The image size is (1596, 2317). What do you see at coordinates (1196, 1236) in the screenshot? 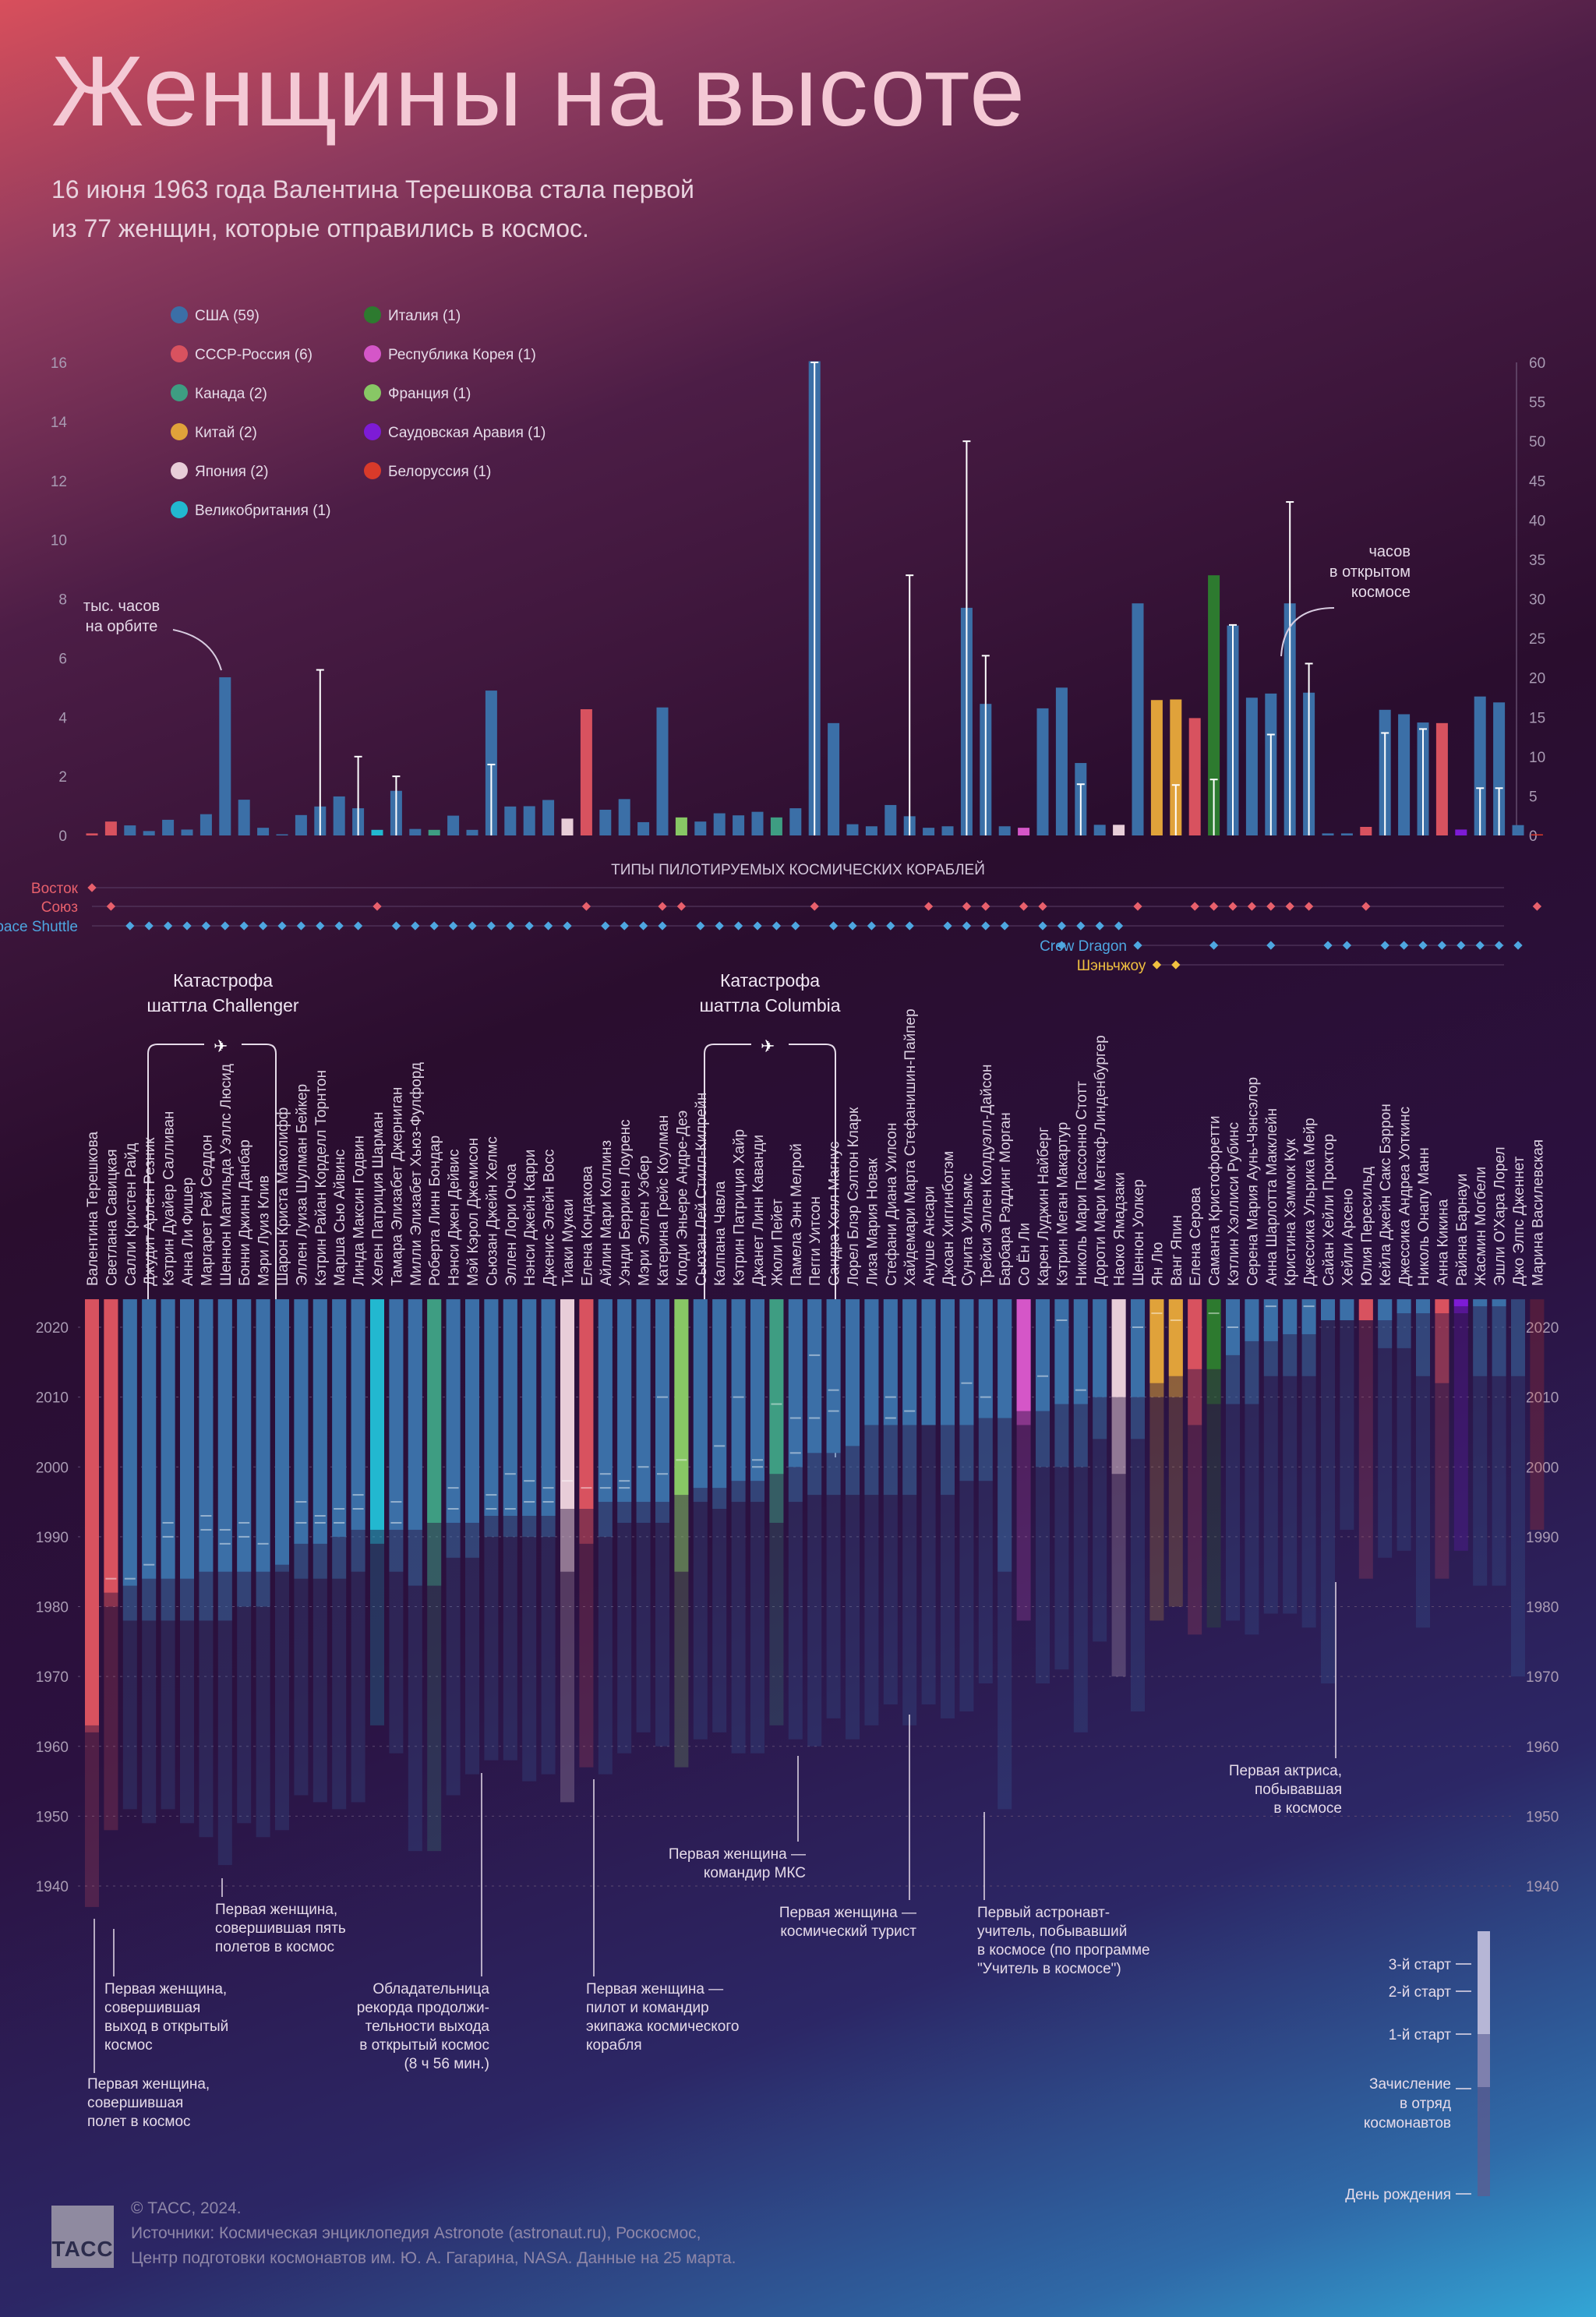
I see `astronaut-name: Елена Серова` at bounding box center [1196, 1236].